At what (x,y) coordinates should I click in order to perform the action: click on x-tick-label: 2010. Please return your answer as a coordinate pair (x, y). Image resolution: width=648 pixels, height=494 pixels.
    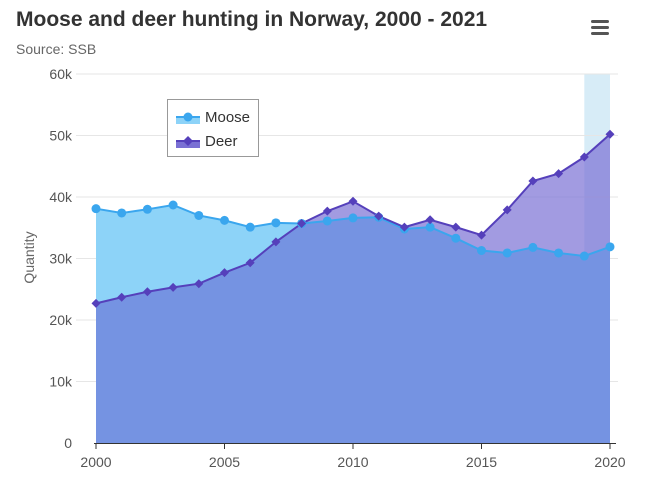
    Looking at the image, I should click on (352, 462).